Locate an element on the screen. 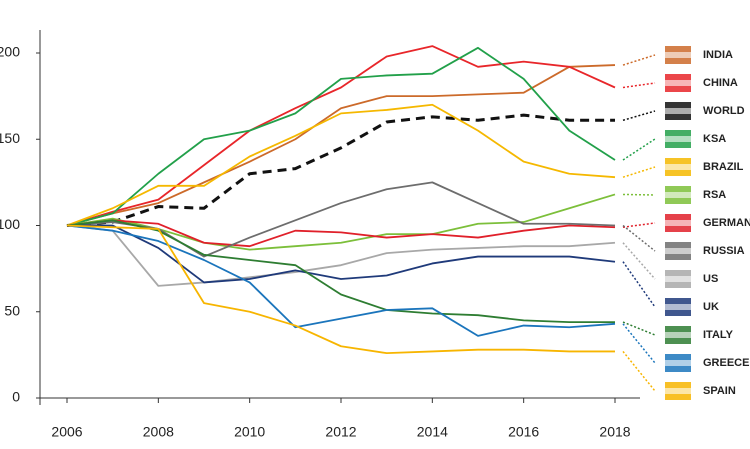 The width and height of the screenshot is (750, 449). x-tick-label: 2008 is located at coordinates (158, 432).